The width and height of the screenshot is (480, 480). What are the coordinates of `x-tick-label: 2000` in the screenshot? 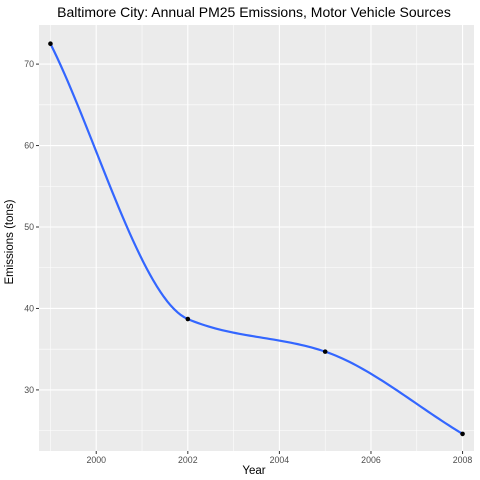 It's located at (96, 460).